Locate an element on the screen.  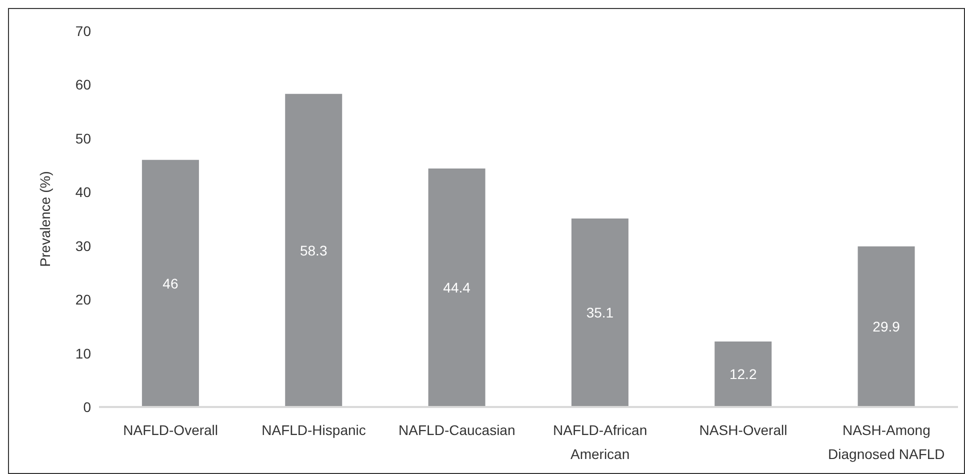
x-tick-label: NASH-Among Diagnosed NAFLD is located at coordinates (886, 442).